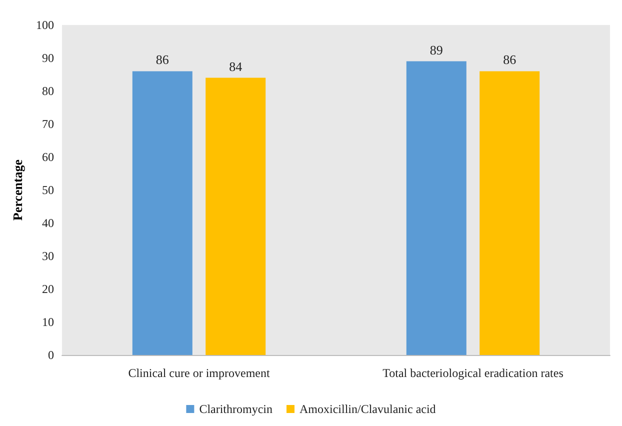 This screenshot has height=426, width=622. Describe the element at coordinates (236, 409) in the screenshot. I see `legend-label: Clarithromycin` at that location.